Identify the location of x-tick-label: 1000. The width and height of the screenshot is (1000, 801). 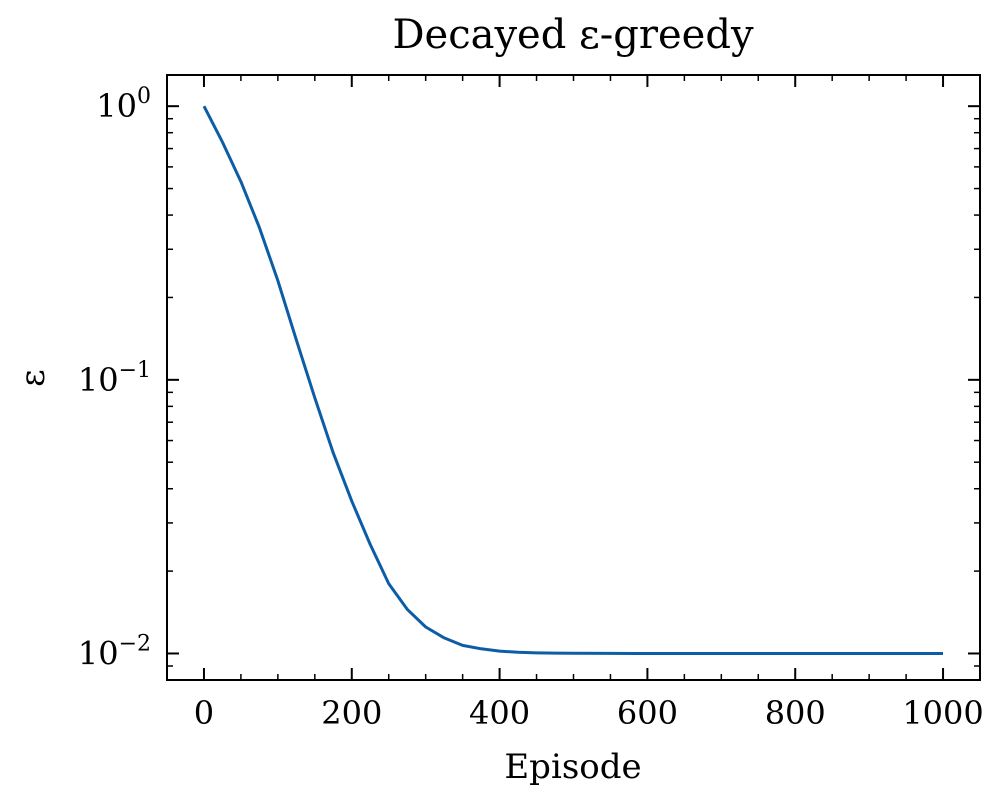
(942, 713).